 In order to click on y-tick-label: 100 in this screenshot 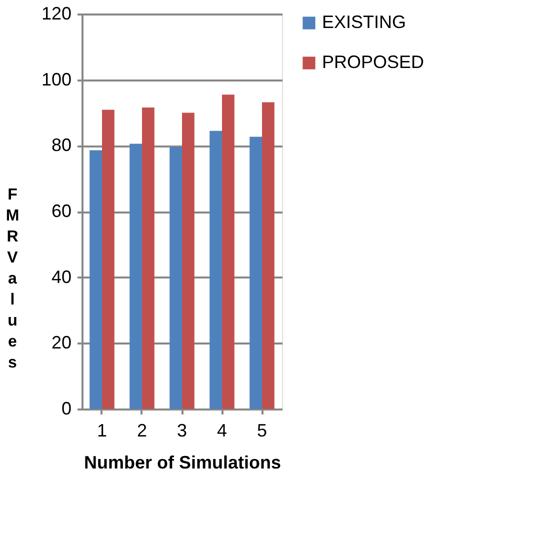, I will do `click(56, 79)`.